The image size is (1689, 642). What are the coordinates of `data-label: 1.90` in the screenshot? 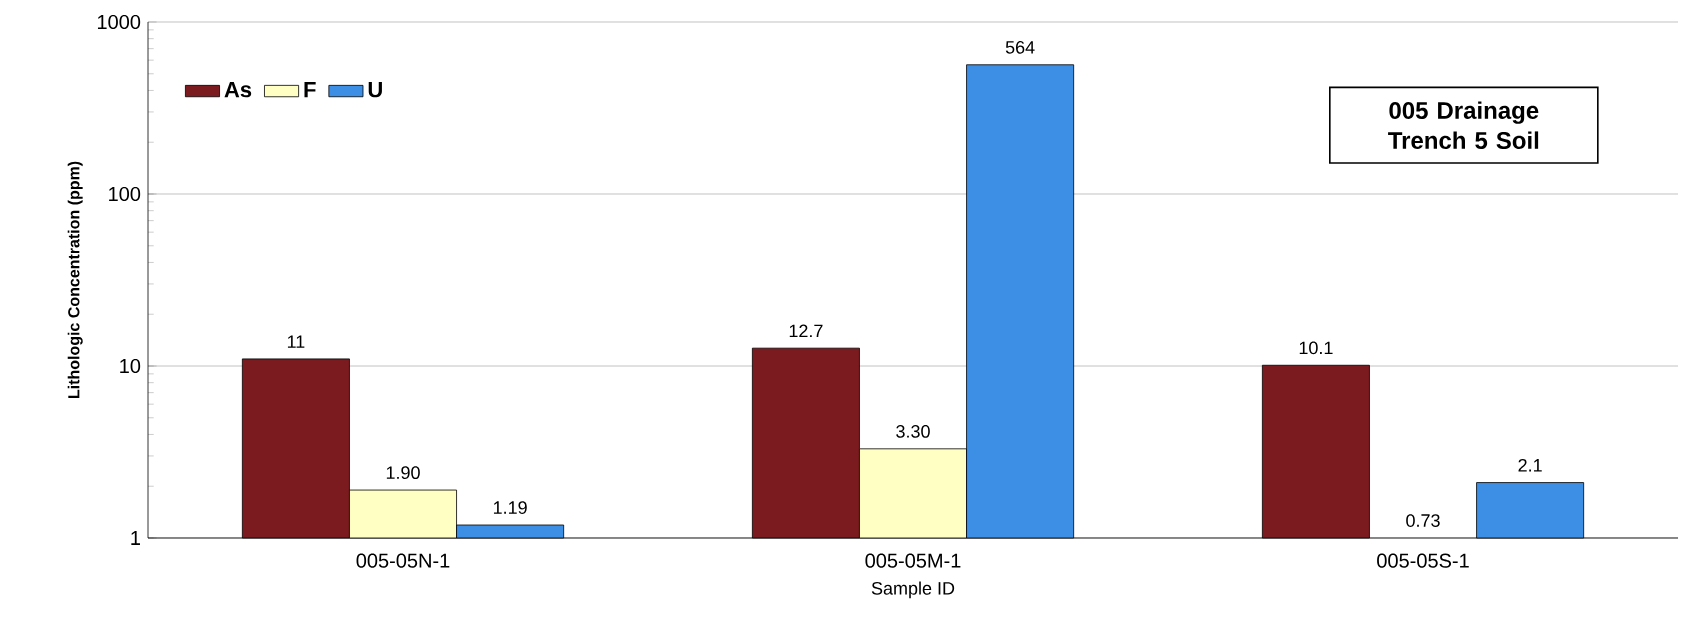 It's located at (403, 473).